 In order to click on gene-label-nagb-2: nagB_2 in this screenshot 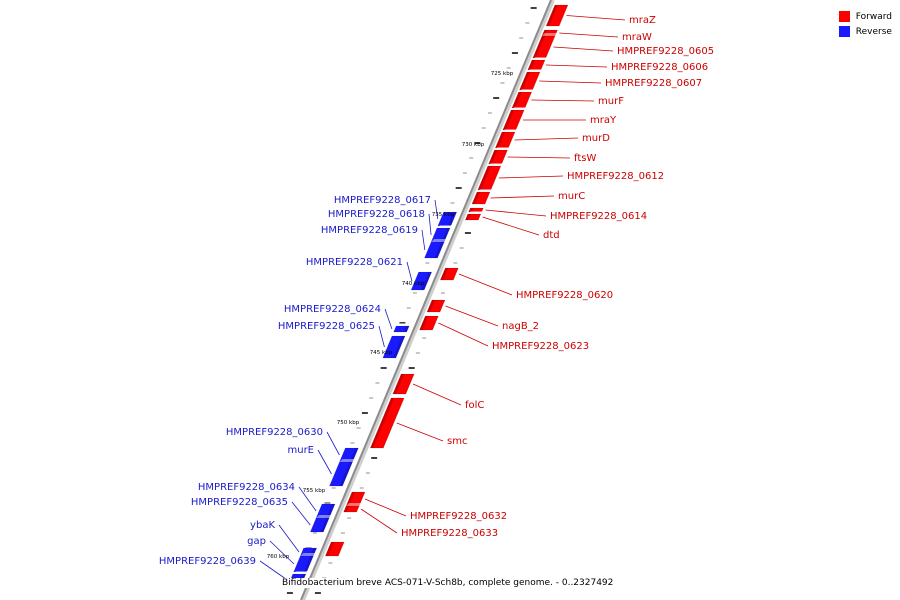, I will do `click(520, 326)`.